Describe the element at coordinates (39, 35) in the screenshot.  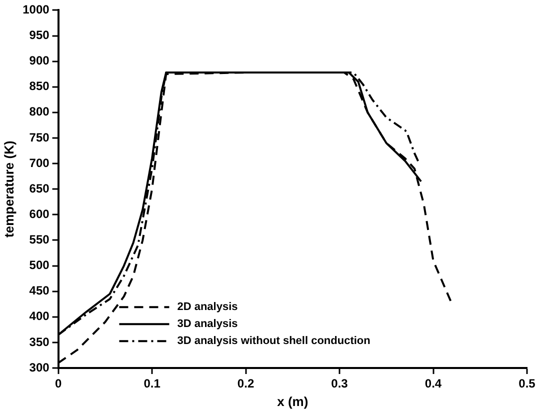
I see `y-tick-label: 950` at that location.